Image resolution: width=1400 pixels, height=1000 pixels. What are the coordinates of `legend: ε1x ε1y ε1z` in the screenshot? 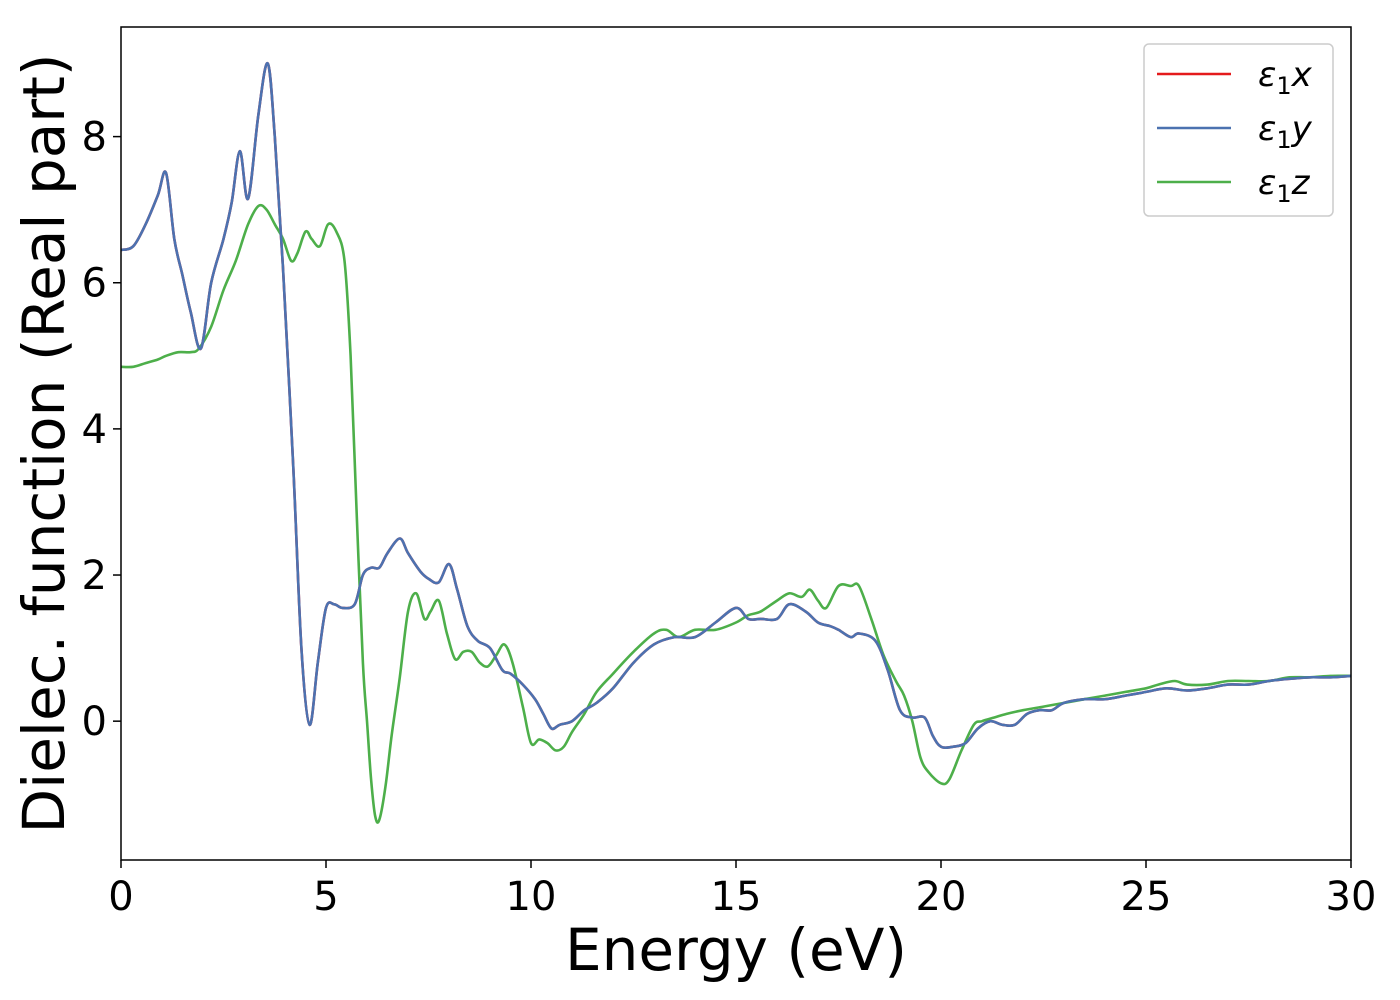 It's located at (1238, 130).